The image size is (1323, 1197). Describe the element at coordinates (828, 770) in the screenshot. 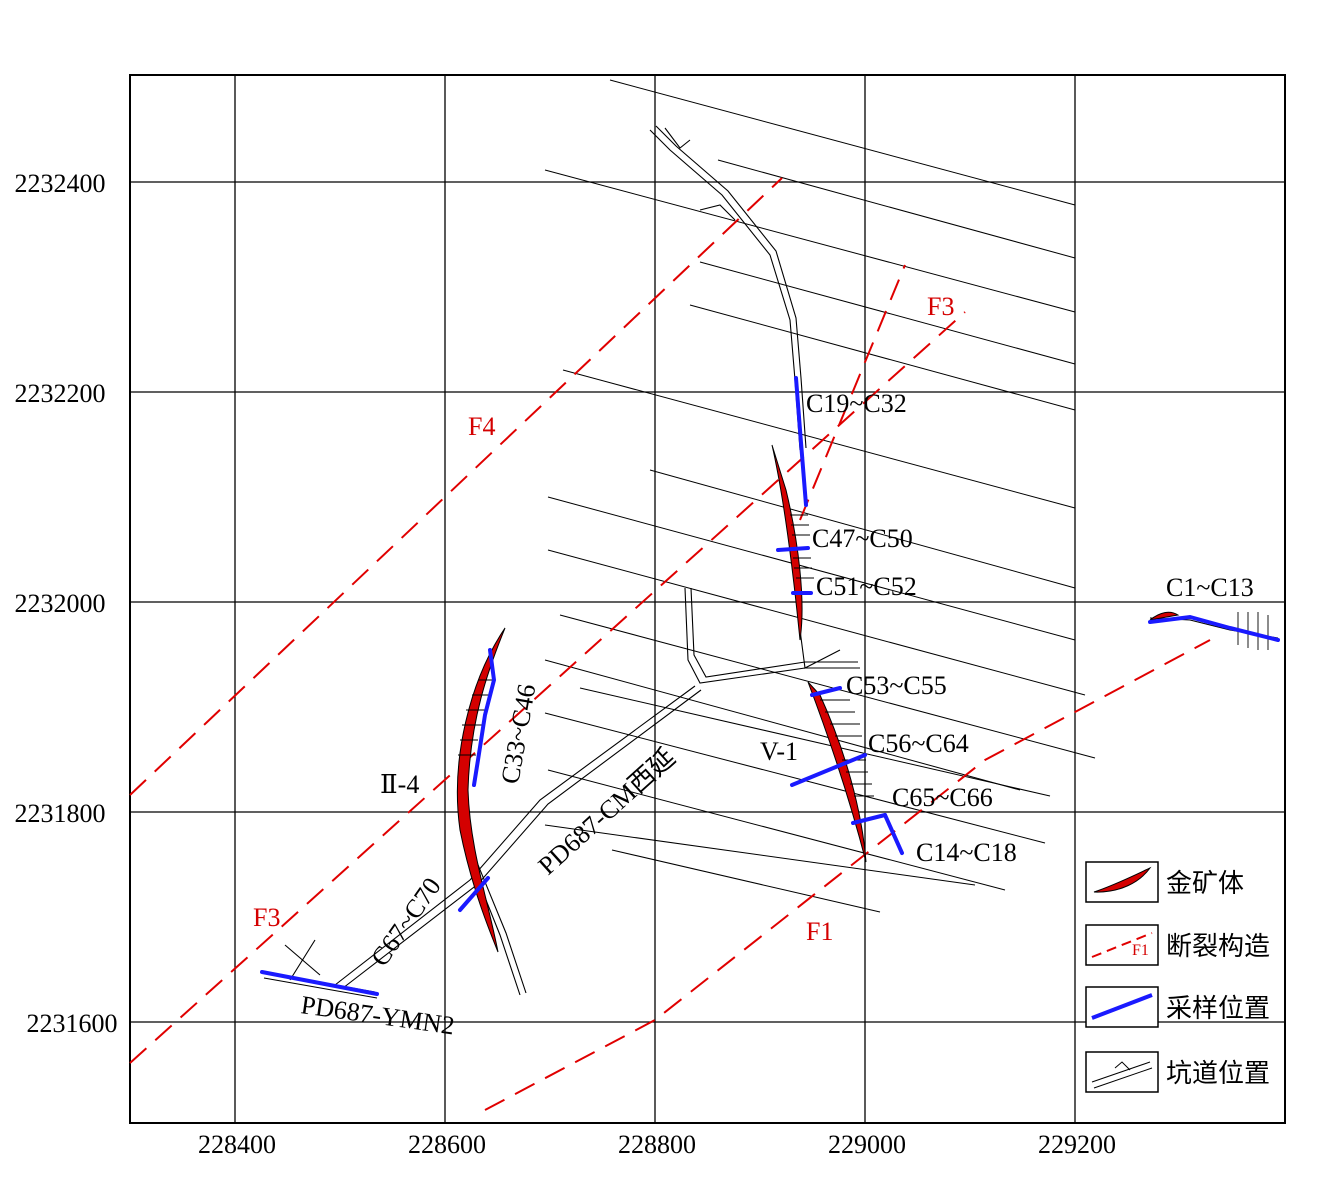

I see `sample-line-c56-c64` at that location.